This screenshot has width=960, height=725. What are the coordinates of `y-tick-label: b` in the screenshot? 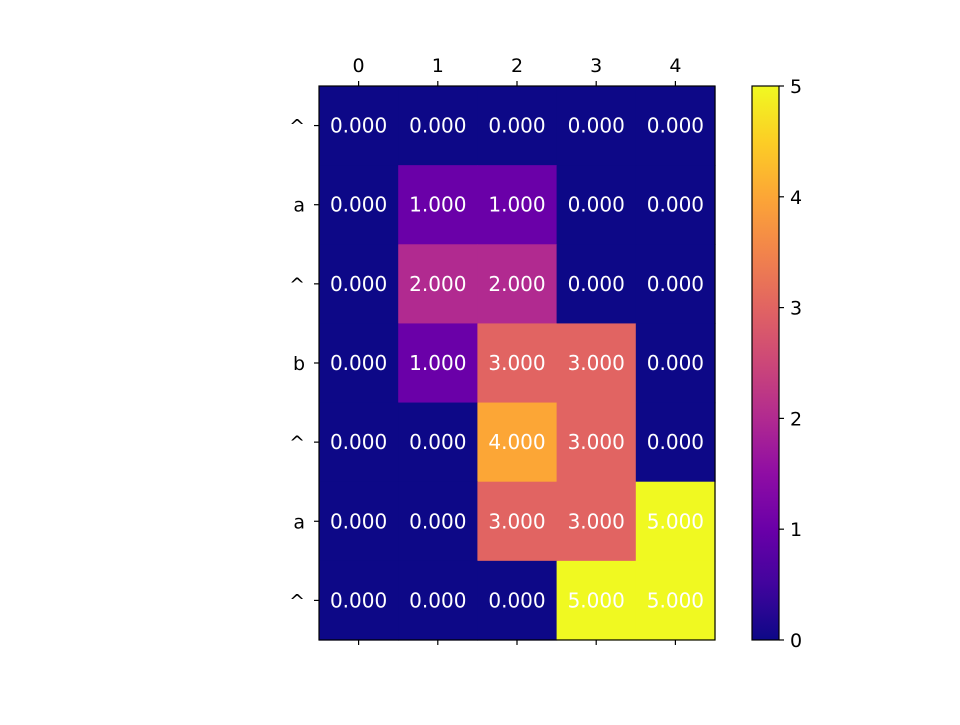 It's located at (299, 364).